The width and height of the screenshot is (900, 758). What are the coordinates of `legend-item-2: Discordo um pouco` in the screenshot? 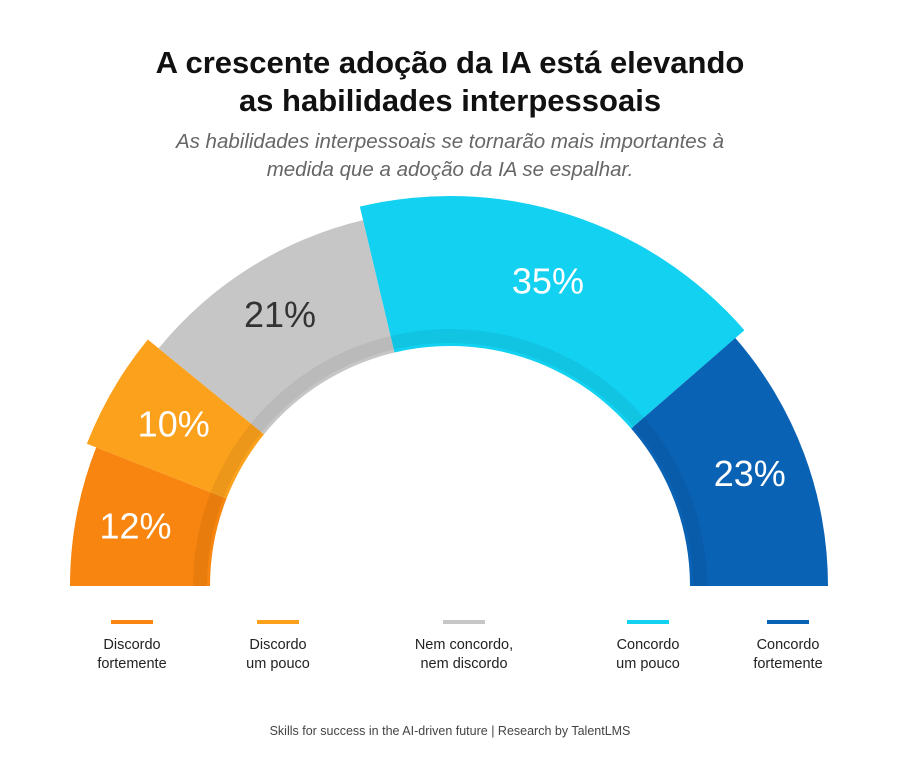 It's located at (278, 647).